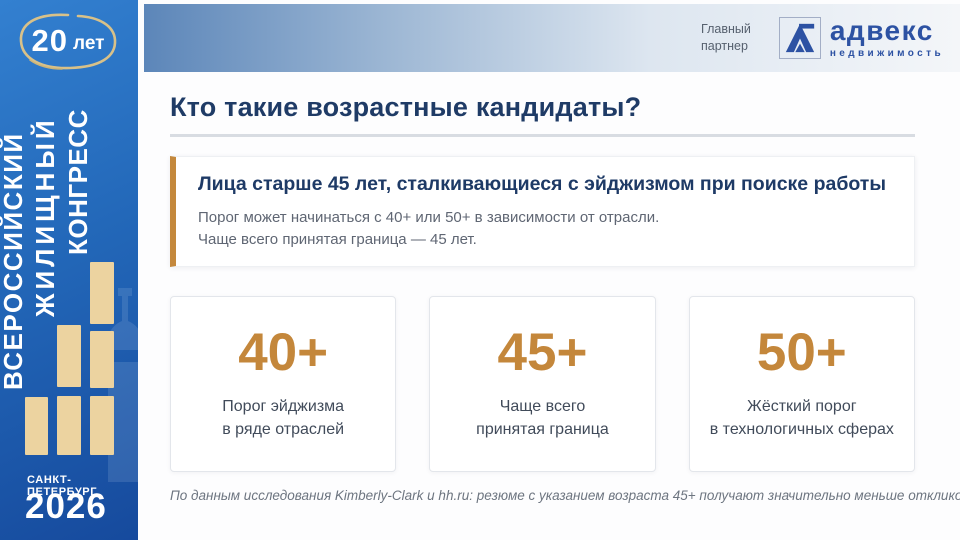 Image resolution: width=960 pixels, height=540 pixels. Describe the element at coordinates (886, 53) in the screenshot. I see `advex-tagline: недвижимость` at that location.